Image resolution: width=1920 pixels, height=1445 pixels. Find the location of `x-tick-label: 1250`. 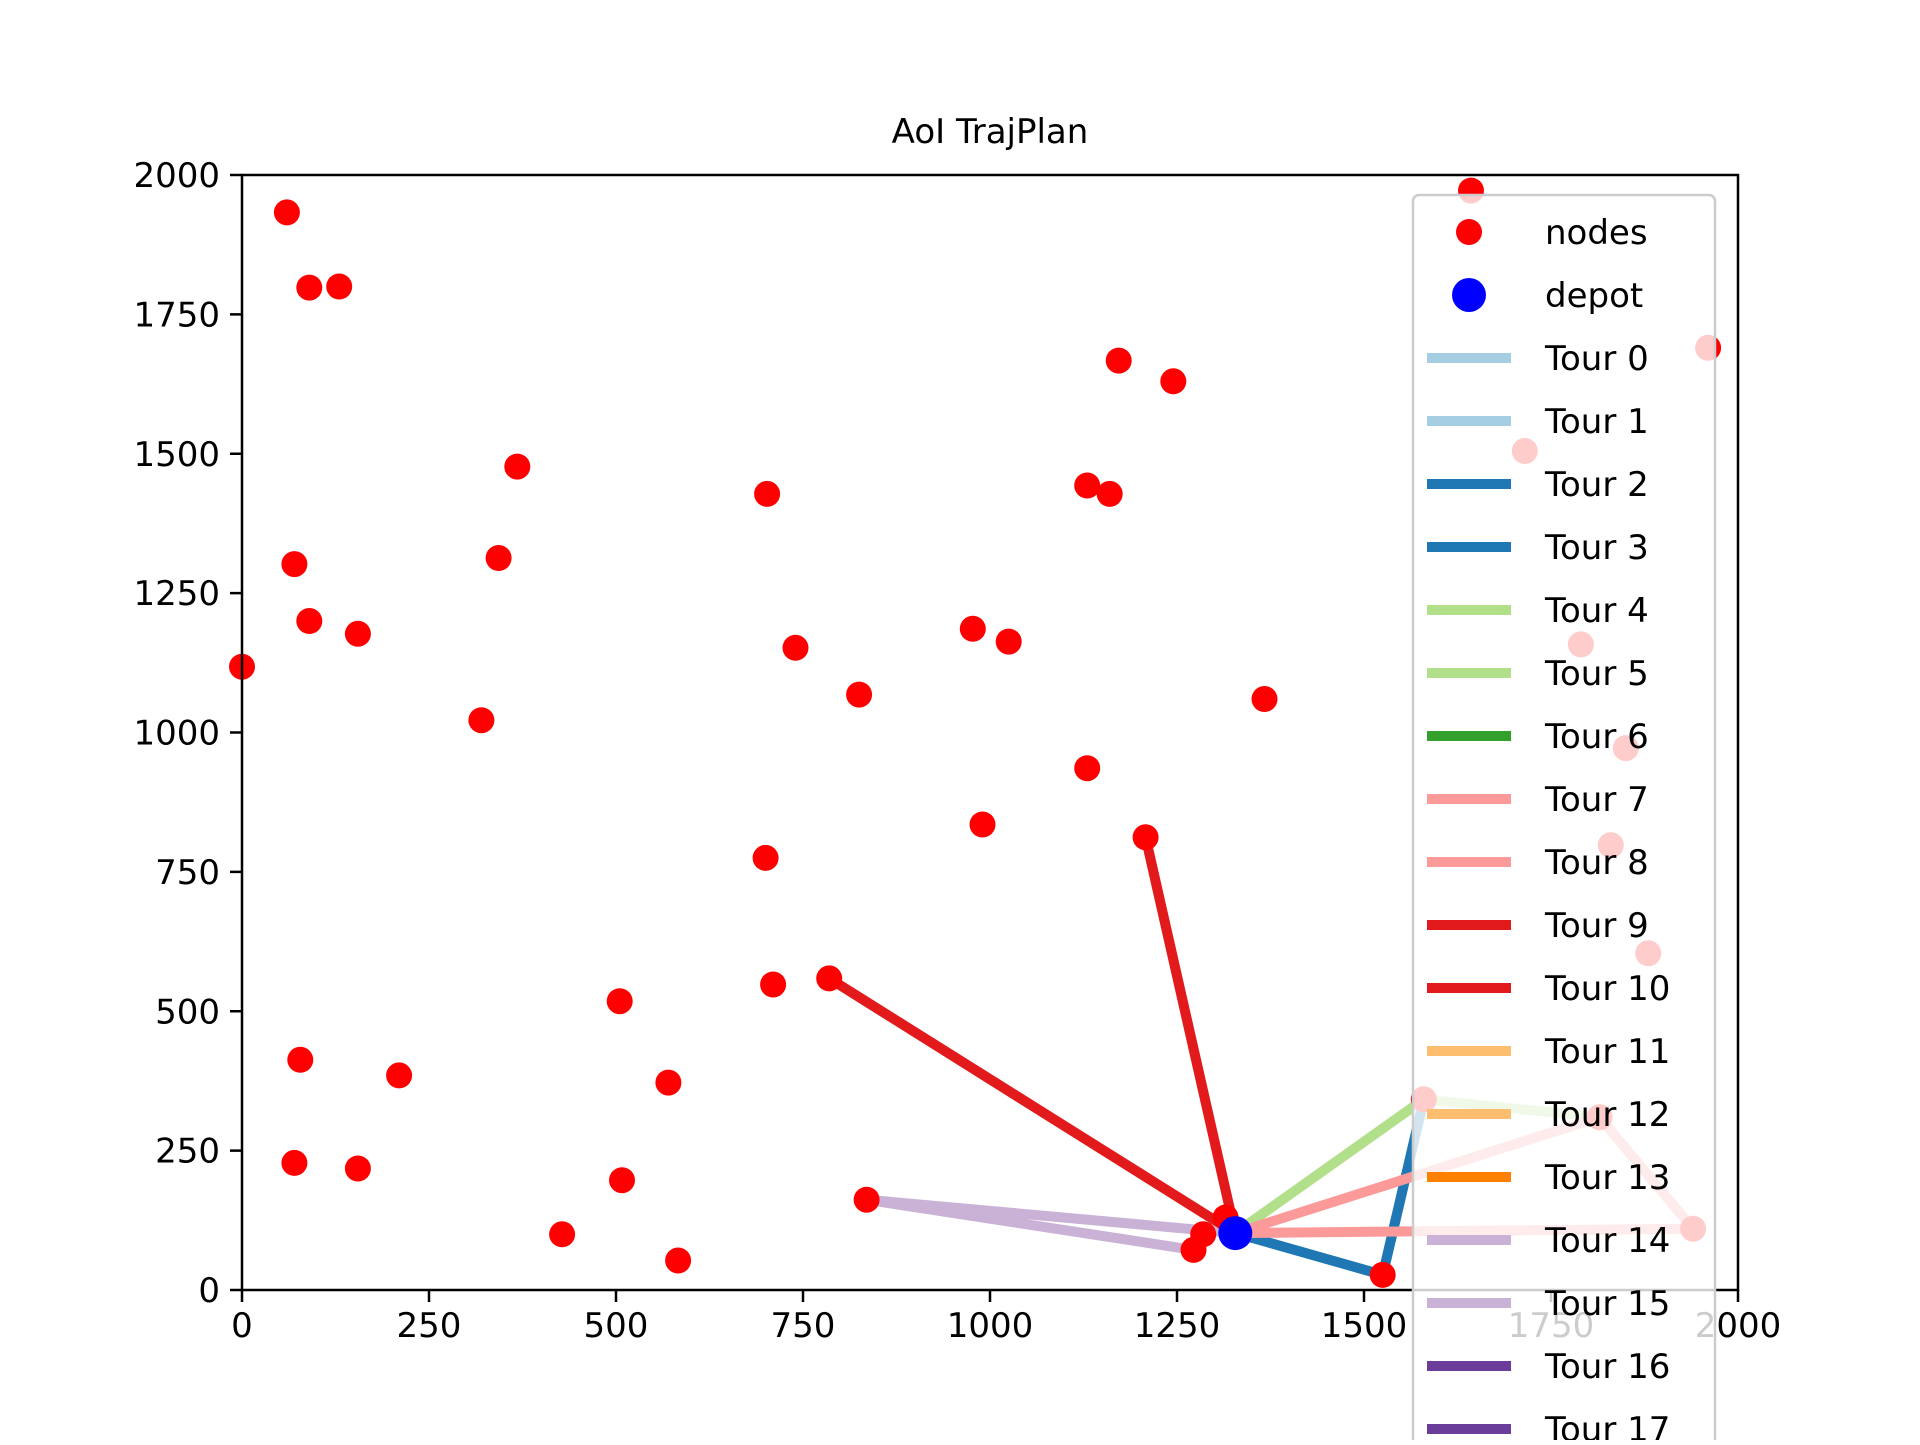

x-tick-label: 1250 is located at coordinates (1177, 1326).